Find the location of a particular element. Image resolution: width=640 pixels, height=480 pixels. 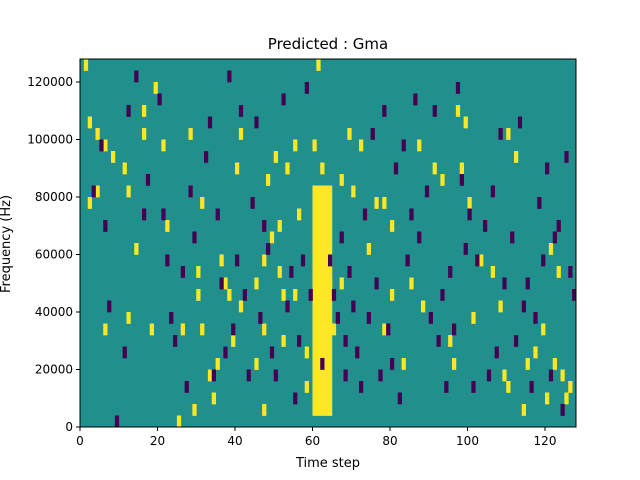

chart-title: Predicted : Gma is located at coordinates (328, 44).